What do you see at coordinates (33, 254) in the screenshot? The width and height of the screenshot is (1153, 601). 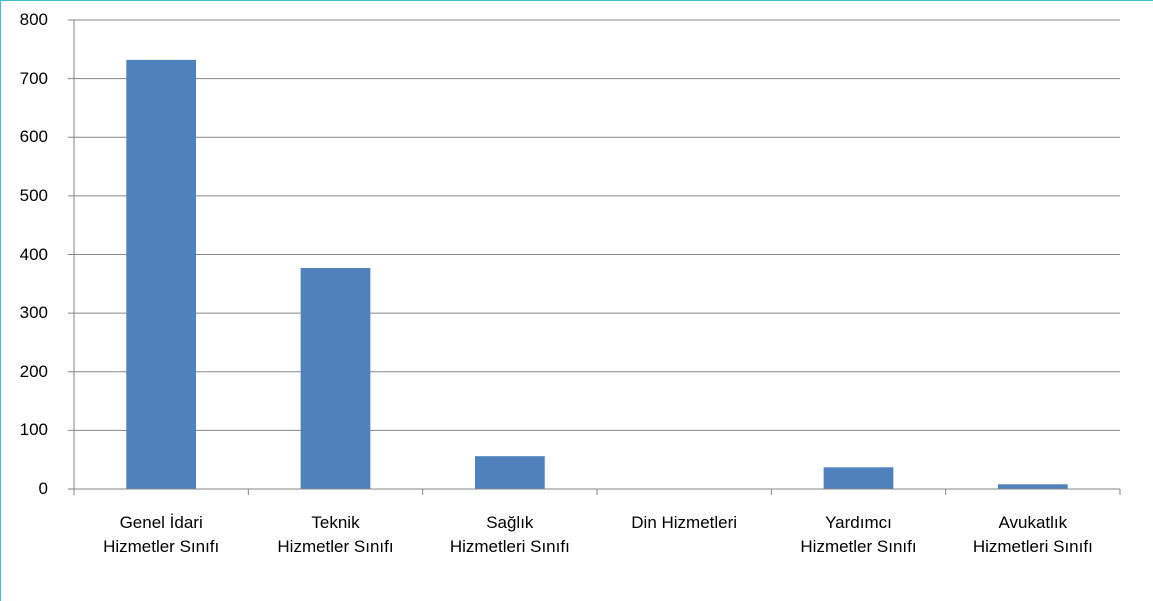 I see `y-tick-label: 400` at bounding box center [33, 254].